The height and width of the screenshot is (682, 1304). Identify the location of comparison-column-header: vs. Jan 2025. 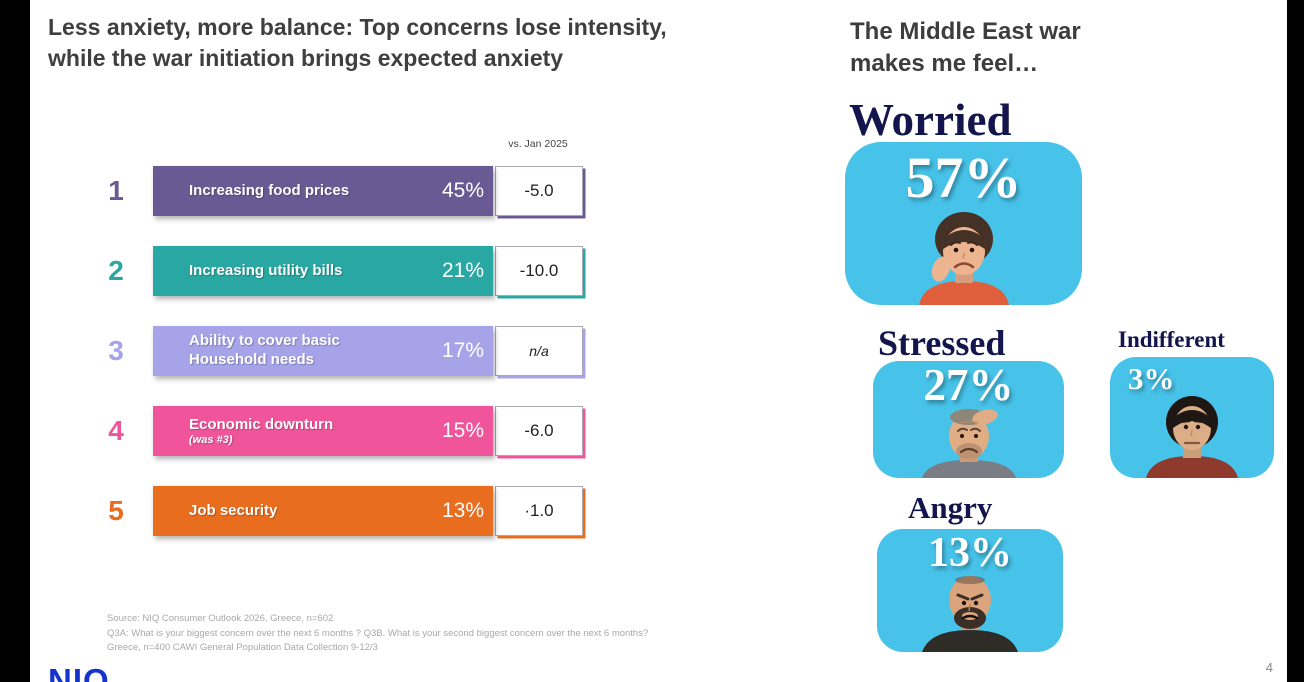
(538, 144).